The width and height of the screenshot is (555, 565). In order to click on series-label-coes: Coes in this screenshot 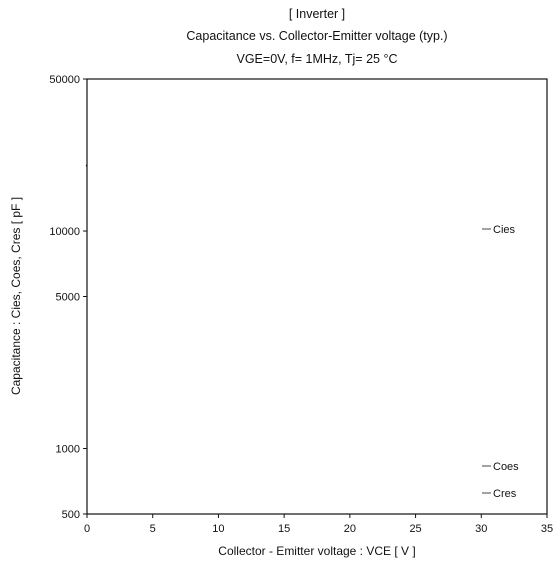, I will do `click(506, 467)`.